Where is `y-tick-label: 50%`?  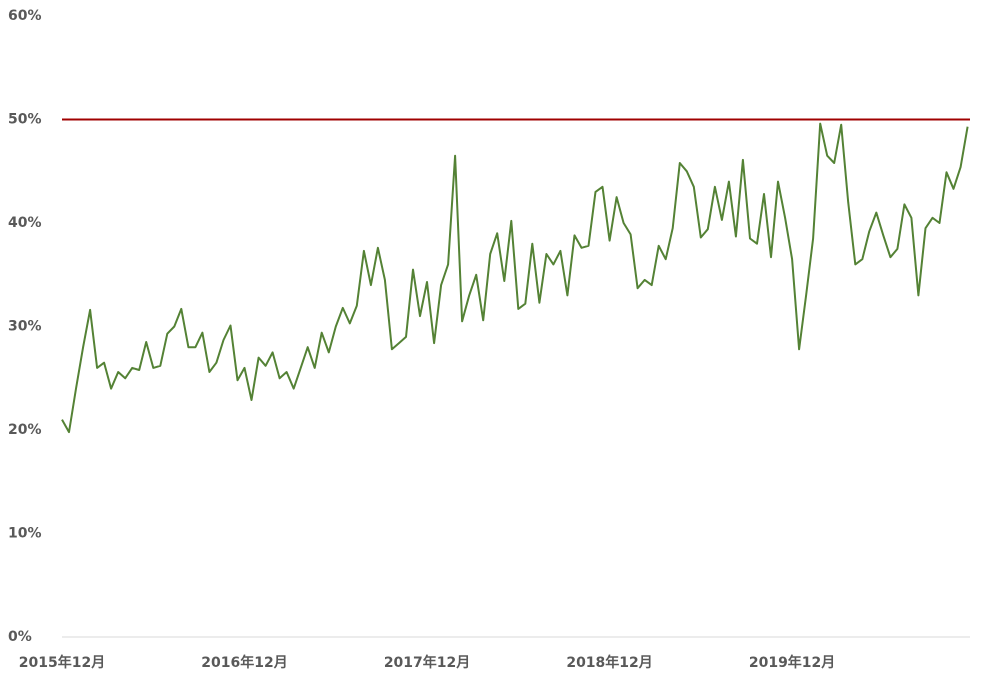 y-tick-label: 50% is located at coordinates (25, 120).